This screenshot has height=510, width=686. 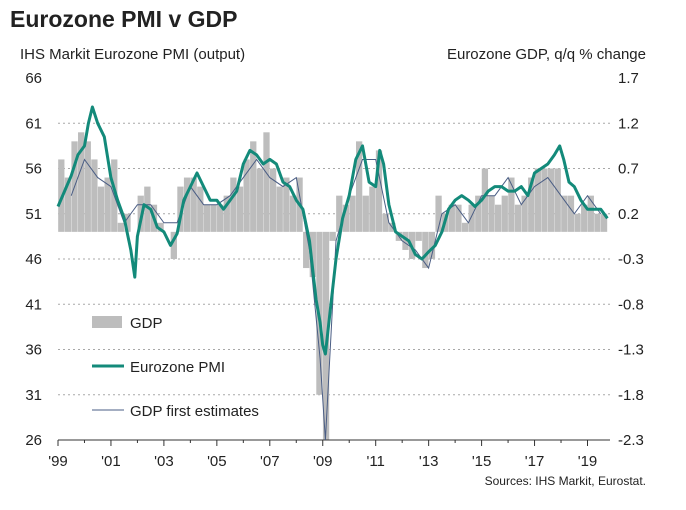 I want to click on right-tick-label: 0.2, so click(x=628, y=214).